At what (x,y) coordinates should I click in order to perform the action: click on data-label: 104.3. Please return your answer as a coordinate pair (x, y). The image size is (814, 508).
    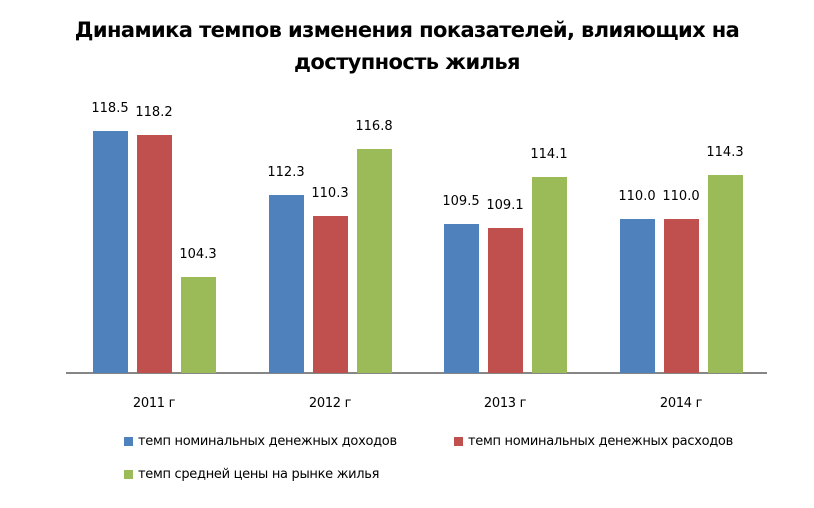
    Looking at the image, I should click on (198, 254).